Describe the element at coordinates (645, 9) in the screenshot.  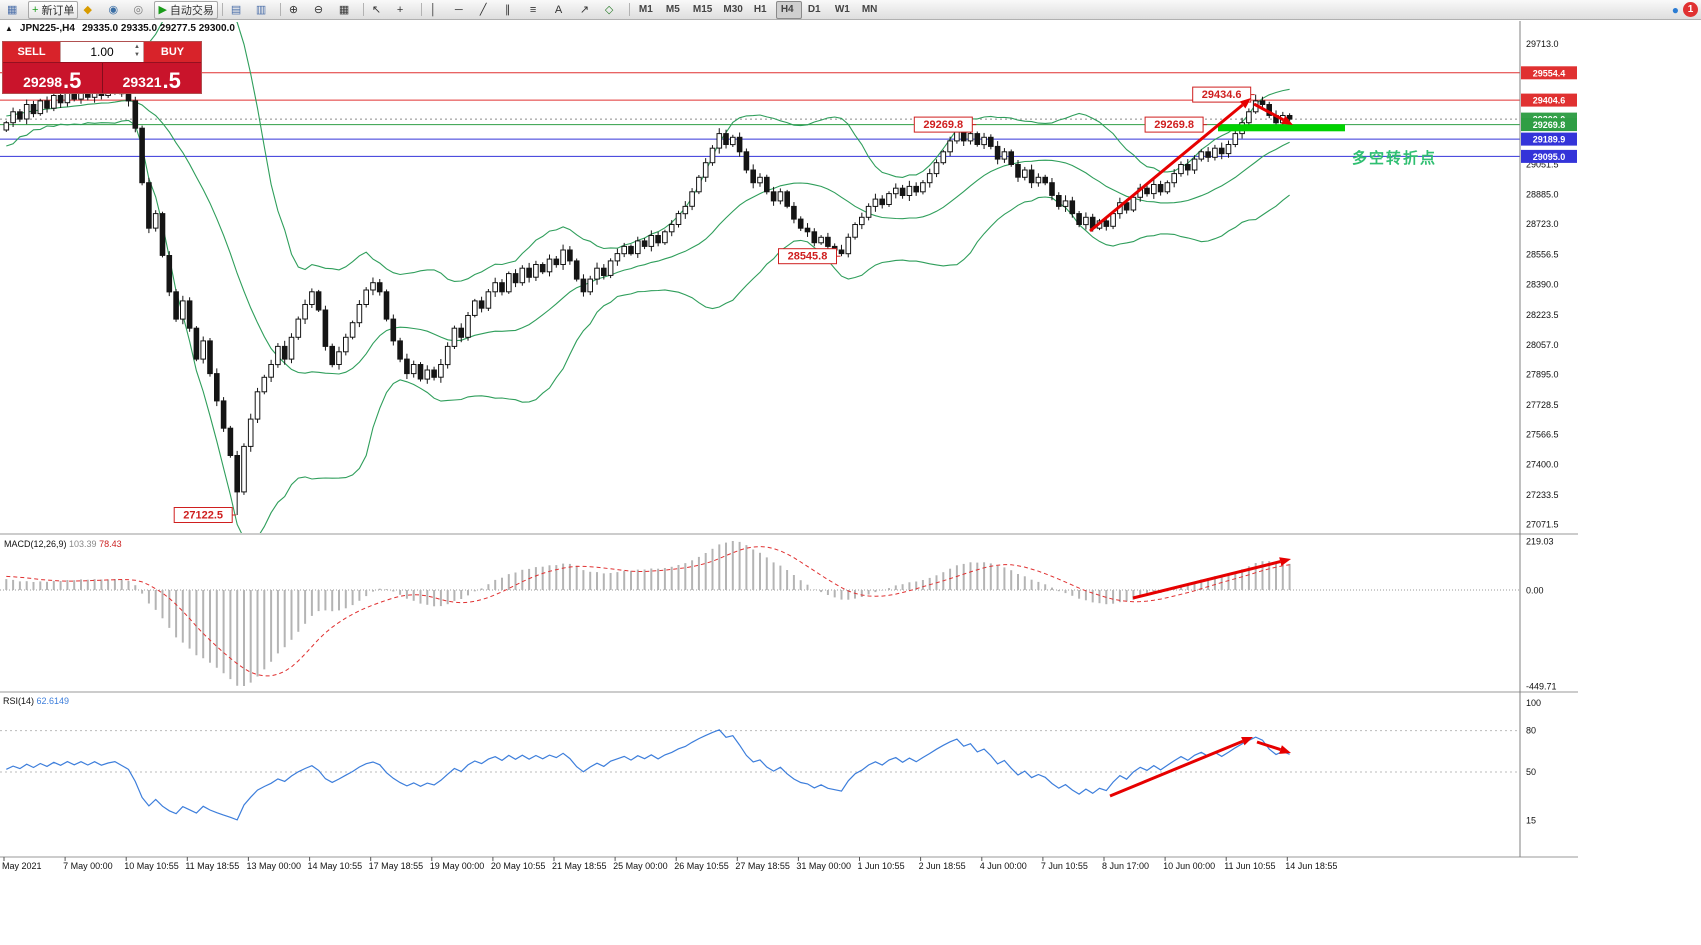
I see `timeframe-m1-button: M1` at that location.